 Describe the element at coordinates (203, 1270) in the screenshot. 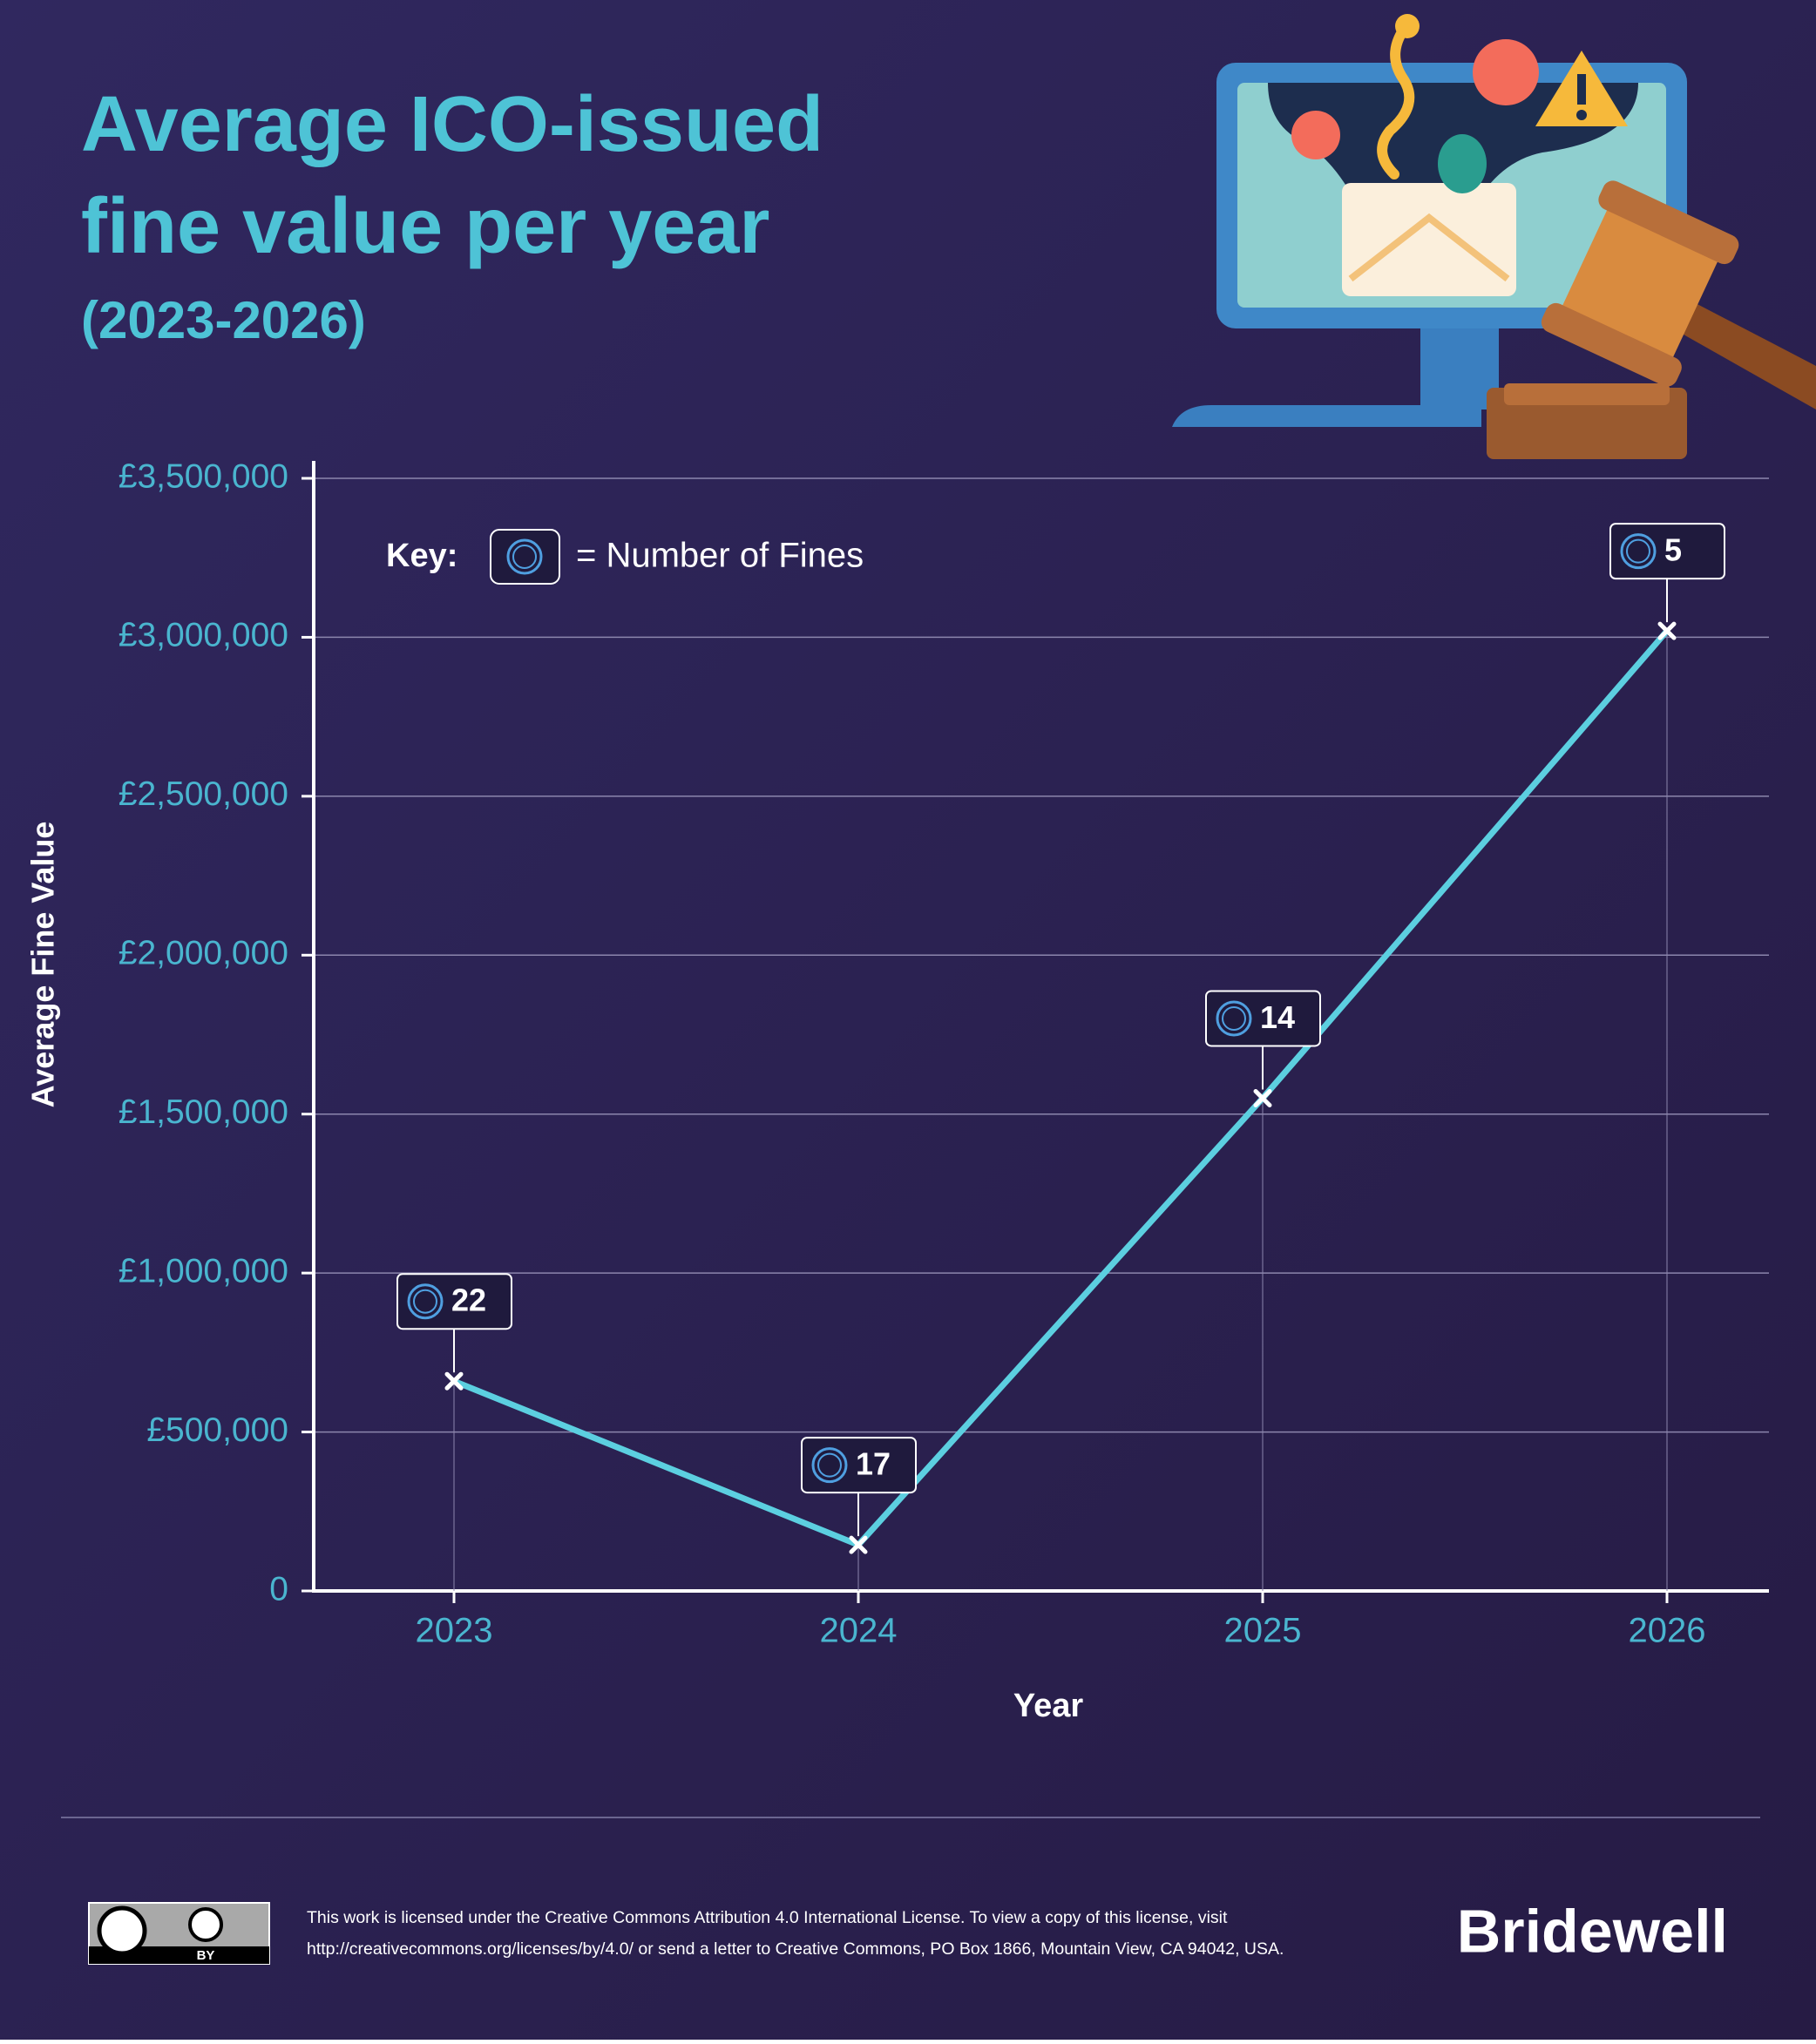

I see `y-tick-label: £1,000,000` at that location.